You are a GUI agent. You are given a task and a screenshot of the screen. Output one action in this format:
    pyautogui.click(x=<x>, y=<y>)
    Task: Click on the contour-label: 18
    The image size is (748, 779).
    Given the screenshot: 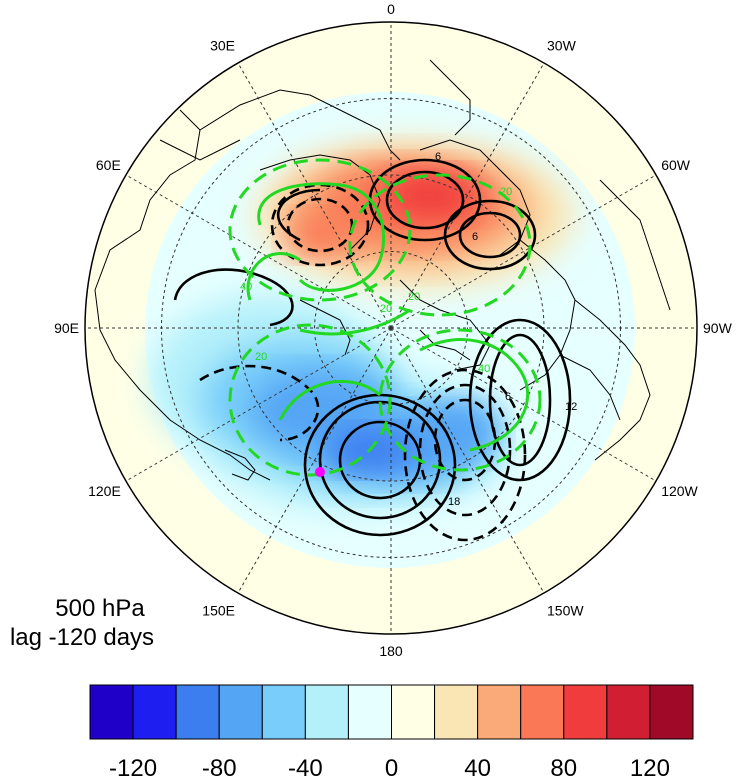 What is the action you would take?
    pyautogui.click(x=454, y=502)
    